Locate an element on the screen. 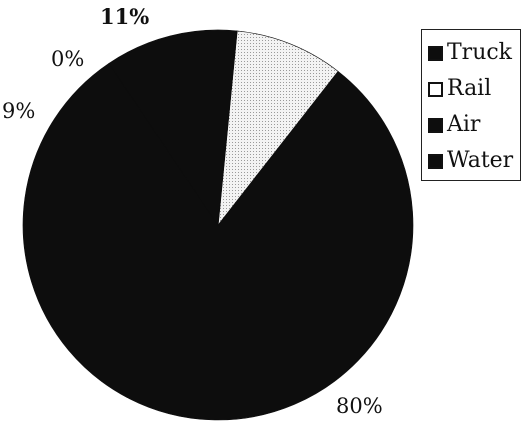 The width and height of the screenshot is (527, 421). legend-entry-water: Water is located at coordinates (474, 161).